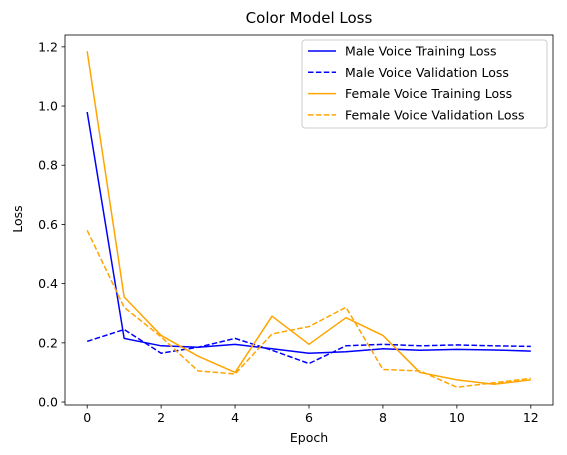 Image resolution: width=567 pixels, height=455 pixels. Describe the element at coordinates (428, 93) in the screenshot. I see `legend-label-3: Female Voice Training Loss` at that location.